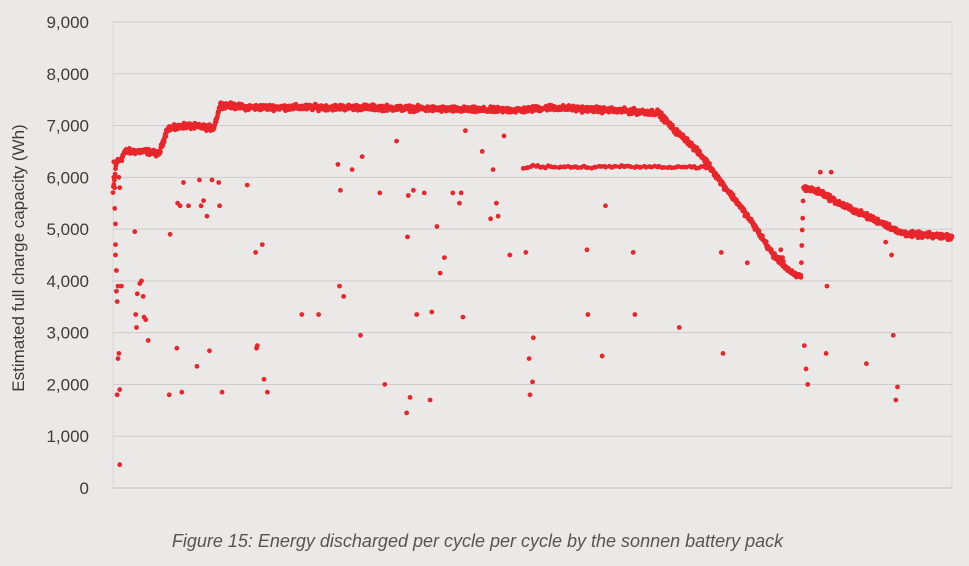 The width and height of the screenshot is (969, 566). What do you see at coordinates (67, 384) in the screenshot?
I see `y-tick-label: 2,000` at bounding box center [67, 384].